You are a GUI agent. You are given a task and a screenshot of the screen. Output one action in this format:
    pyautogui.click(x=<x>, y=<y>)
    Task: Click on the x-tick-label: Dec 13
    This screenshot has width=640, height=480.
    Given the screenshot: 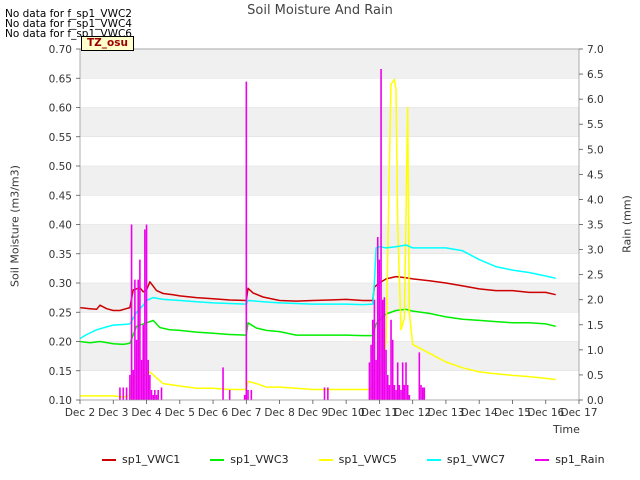 What is the action you would take?
    pyautogui.click(x=445, y=413)
    